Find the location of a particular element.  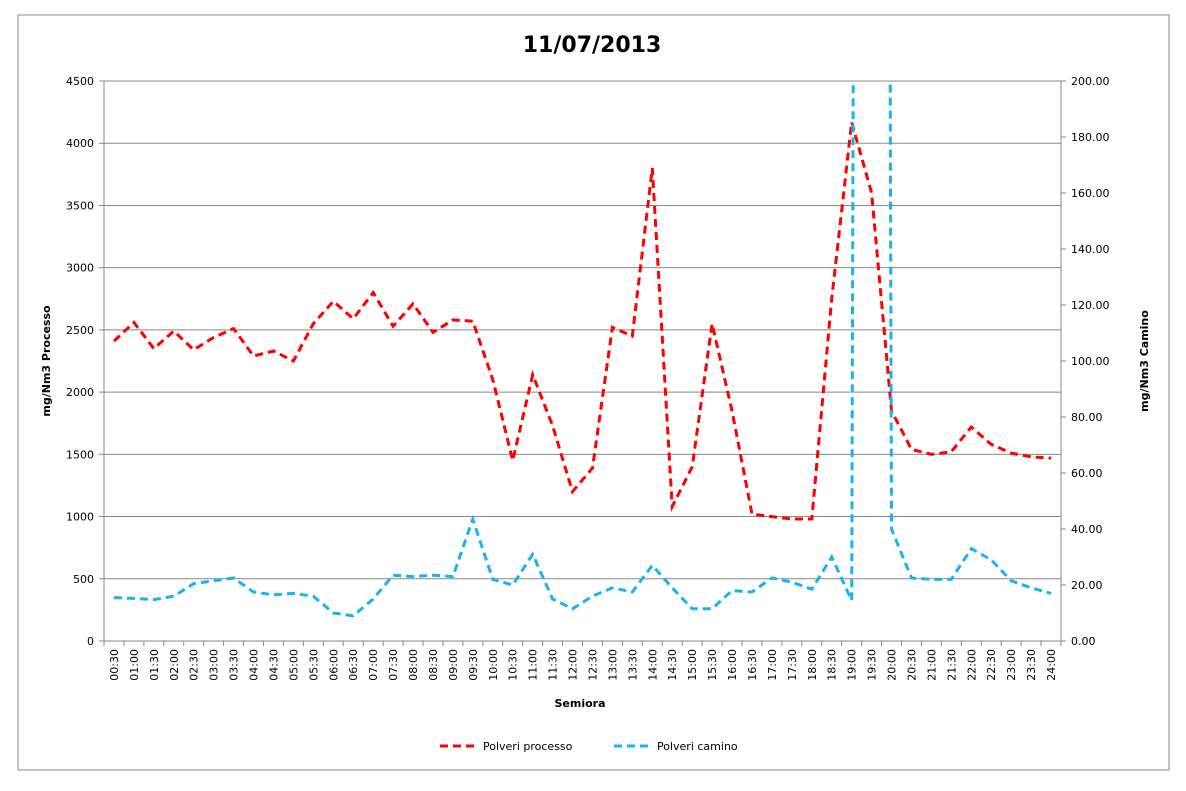

x-tick-label: 11:30 is located at coordinates (553, 665).